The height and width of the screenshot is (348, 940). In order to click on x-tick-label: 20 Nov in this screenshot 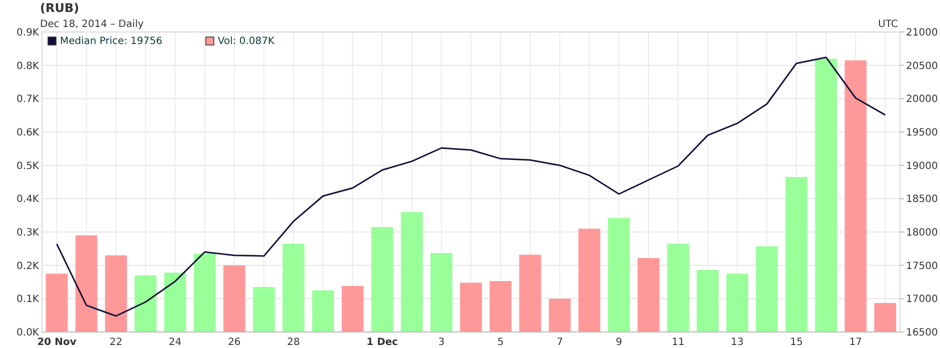, I will do `click(57, 342)`.